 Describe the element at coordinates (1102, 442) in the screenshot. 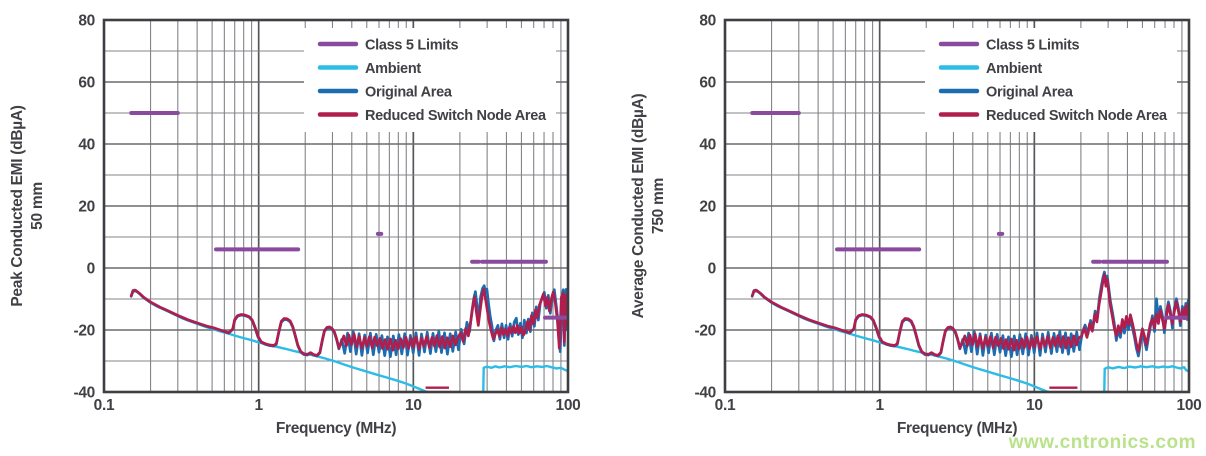

I see `watermark: www.cntronics.com` at that location.